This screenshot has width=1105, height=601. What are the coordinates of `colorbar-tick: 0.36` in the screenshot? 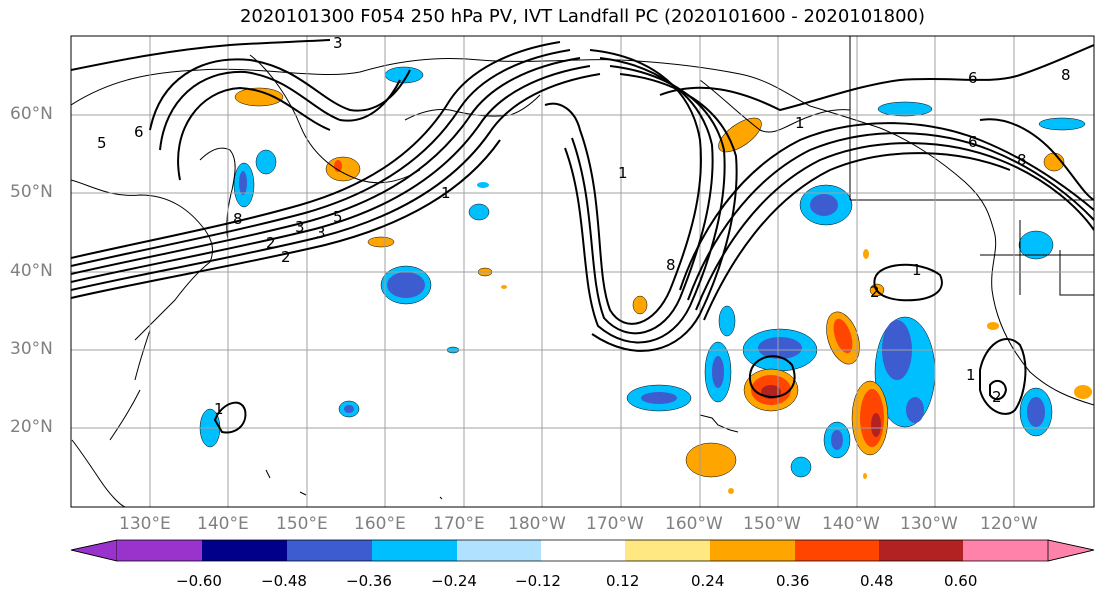 It's located at (793, 581).